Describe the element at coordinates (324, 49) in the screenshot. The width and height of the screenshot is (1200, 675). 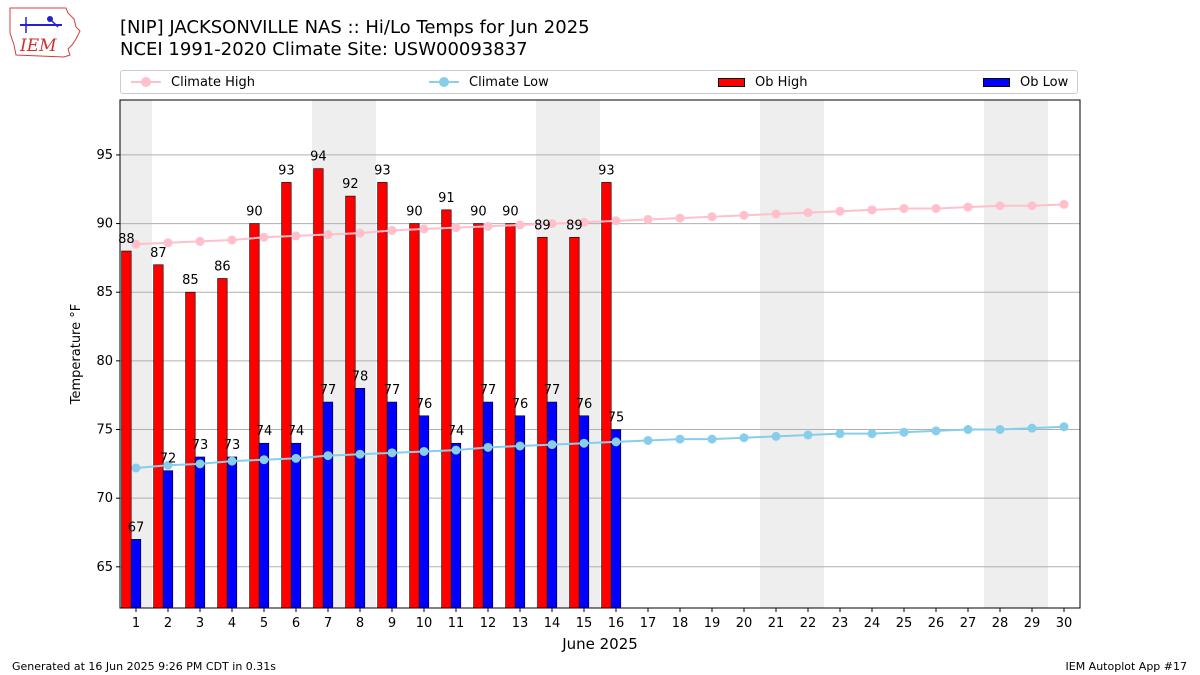
I see `chart-subtitle: NCEI 1991-2020 Climate Site: USW00093837` at that location.